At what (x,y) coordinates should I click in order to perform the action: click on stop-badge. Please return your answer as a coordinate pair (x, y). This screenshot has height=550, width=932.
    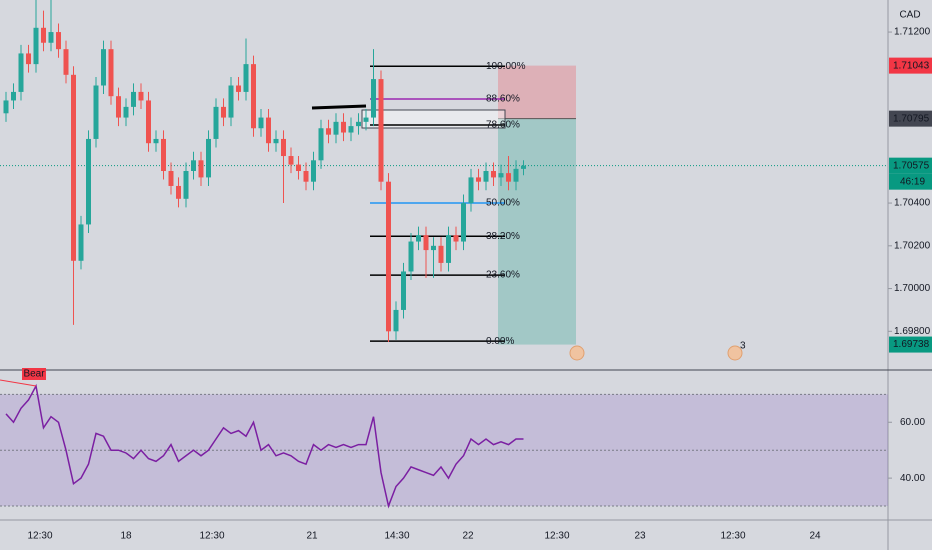
    Looking at the image, I should click on (910, 65).